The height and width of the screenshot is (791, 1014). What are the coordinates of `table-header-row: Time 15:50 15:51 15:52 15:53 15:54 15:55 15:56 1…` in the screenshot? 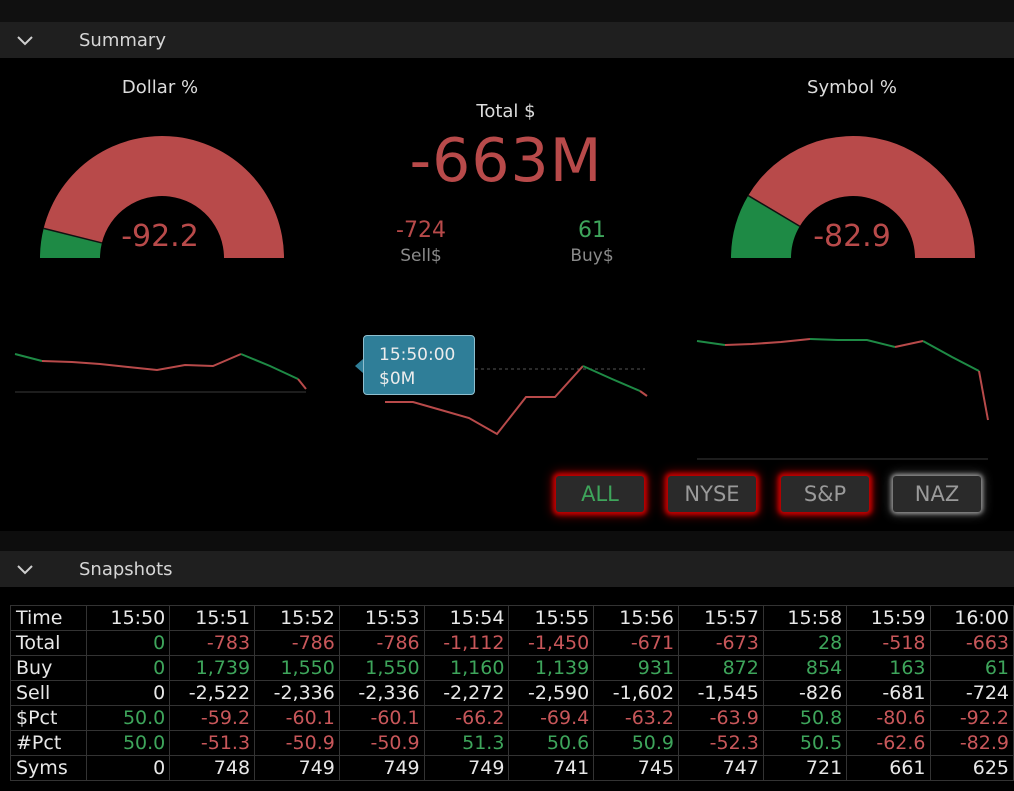 It's located at (512, 618).